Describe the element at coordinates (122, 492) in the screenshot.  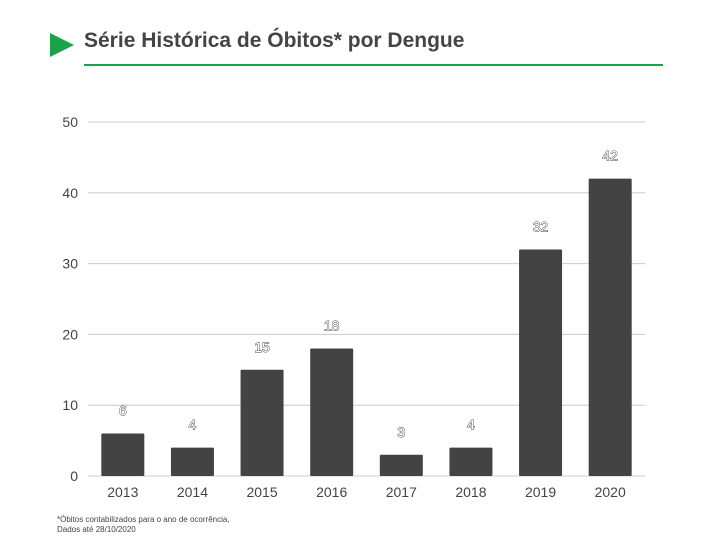
I see `x-tick-label: 2013` at that location.